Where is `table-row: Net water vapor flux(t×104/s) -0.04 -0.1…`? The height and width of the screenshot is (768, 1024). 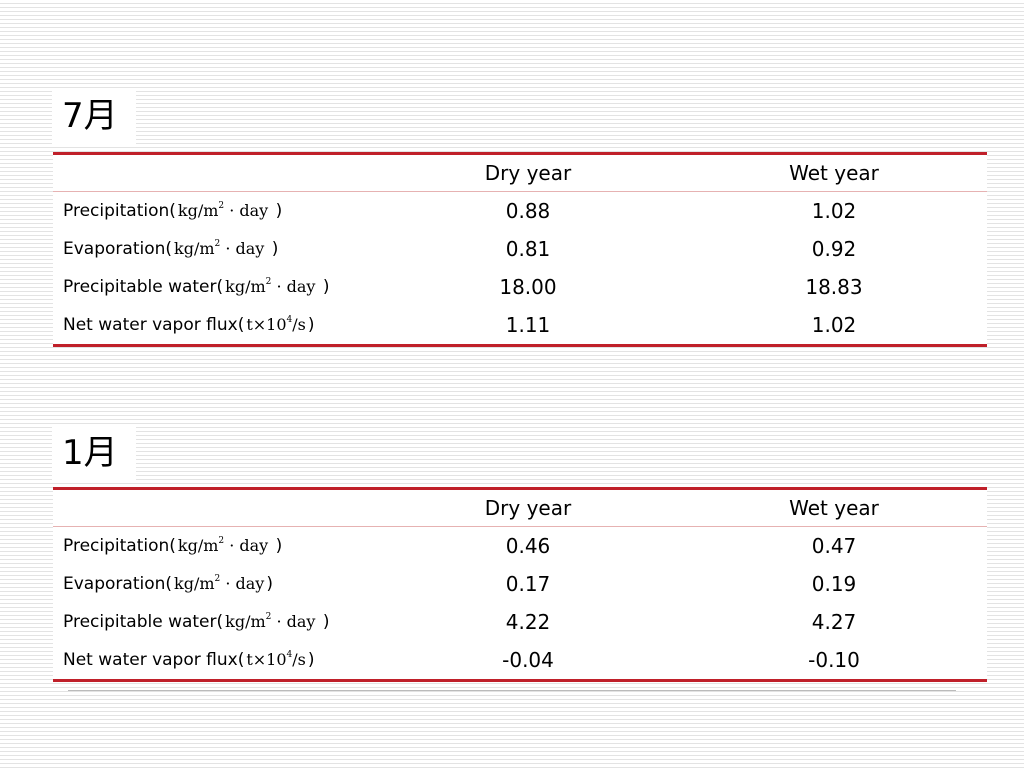 table-row: Net water vapor flux(t×104/s) -0.04 -0.1… is located at coordinates (520, 660).